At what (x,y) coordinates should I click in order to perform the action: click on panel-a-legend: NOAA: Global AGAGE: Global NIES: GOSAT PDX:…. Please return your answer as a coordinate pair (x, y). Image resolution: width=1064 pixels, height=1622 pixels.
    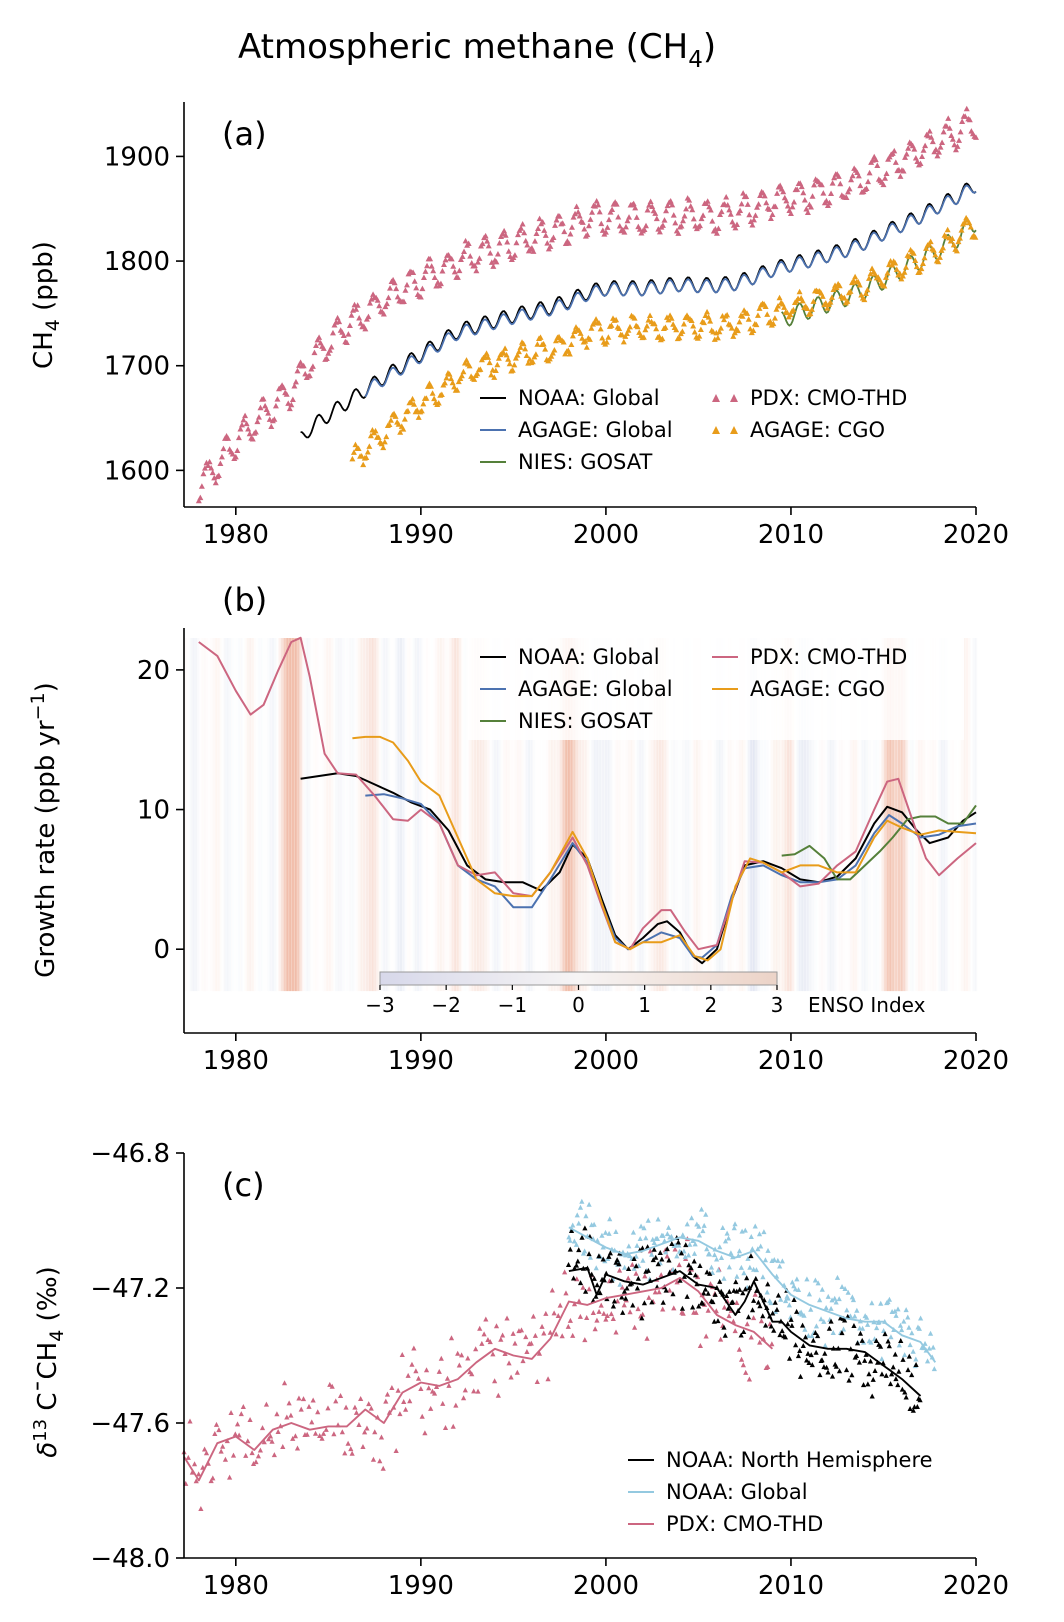
    Looking at the image, I should click on (693, 430).